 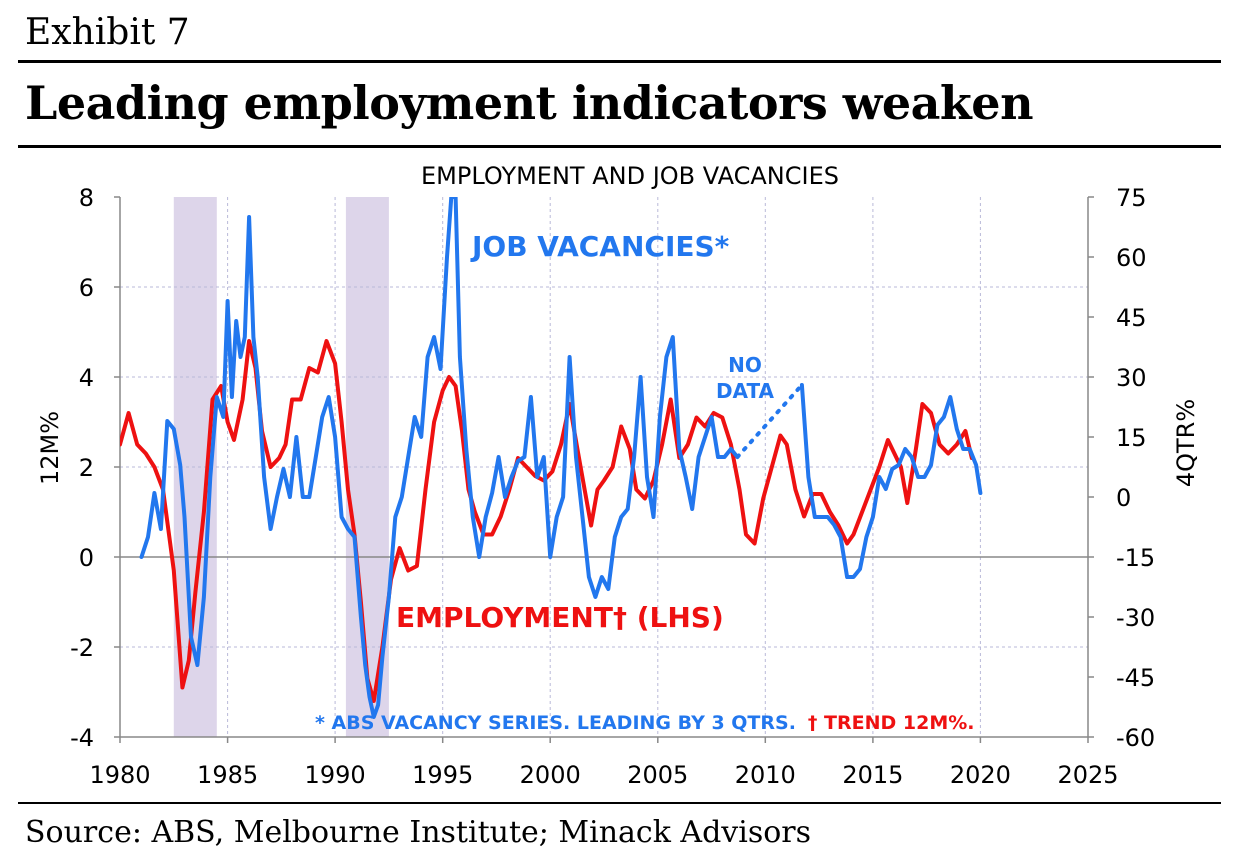 What do you see at coordinates (1135, 558) in the screenshot?
I see `y-right-tick-label: -15` at bounding box center [1135, 558].